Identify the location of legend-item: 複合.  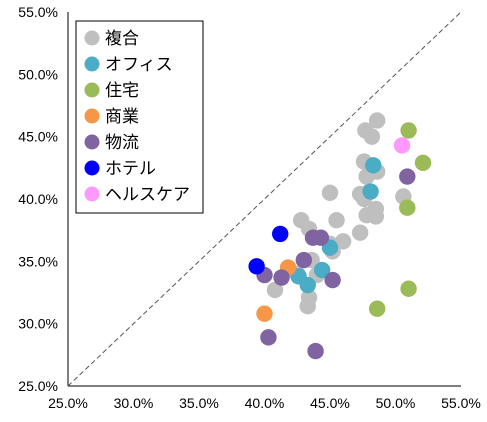
(111, 39).